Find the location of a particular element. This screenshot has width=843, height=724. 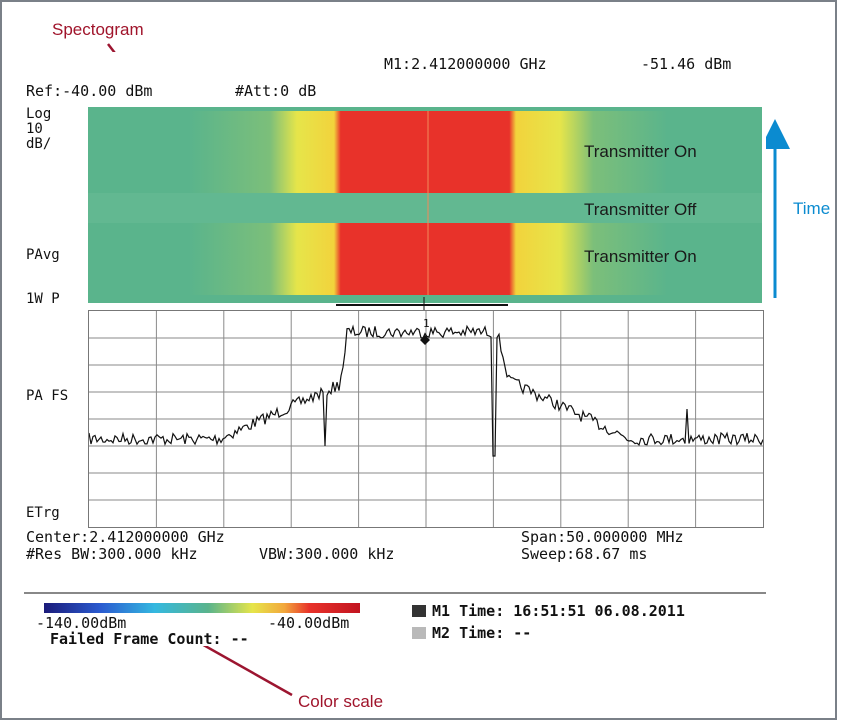

m1-marker-icon is located at coordinates (419, 611).